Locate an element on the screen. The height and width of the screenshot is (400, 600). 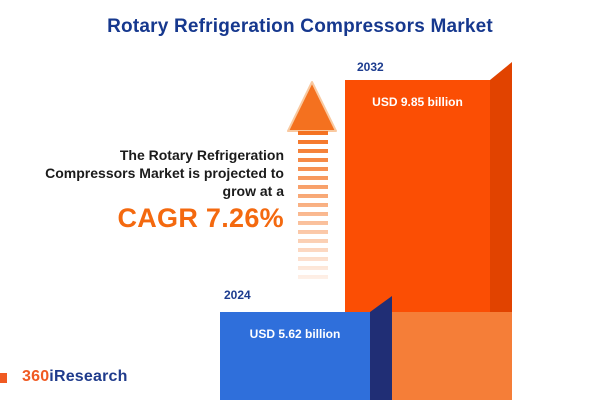
brand-logo-prefix: 360 is located at coordinates (36, 376).